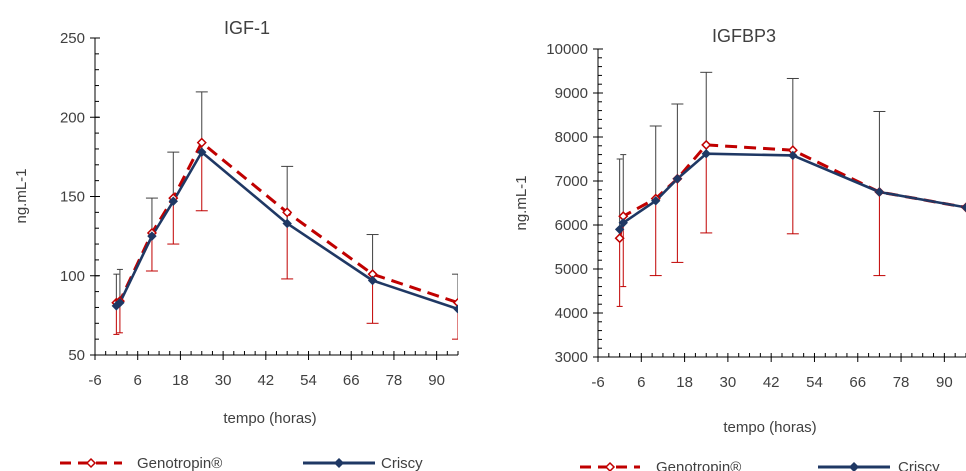  I want to click on y-tick-label: 10000, so click(567, 49).